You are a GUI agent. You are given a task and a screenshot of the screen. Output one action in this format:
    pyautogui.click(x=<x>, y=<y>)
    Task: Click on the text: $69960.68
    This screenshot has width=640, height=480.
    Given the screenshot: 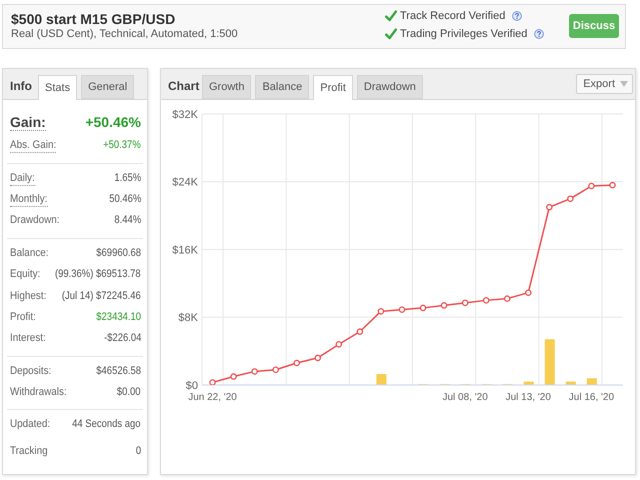 What is the action you would take?
    pyautogui.click(x=118, y=253)
    